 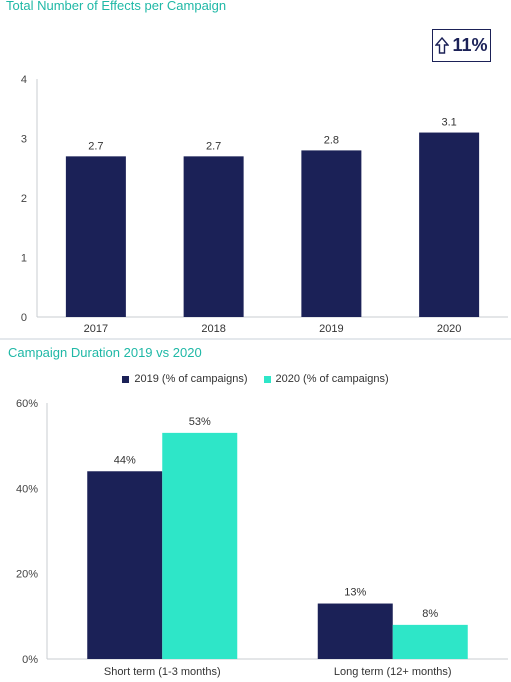 What do you see at coordinates (470, 45) in the screenshot?
I see `change-badge-value: 11%` at bounding box center [470, 45].